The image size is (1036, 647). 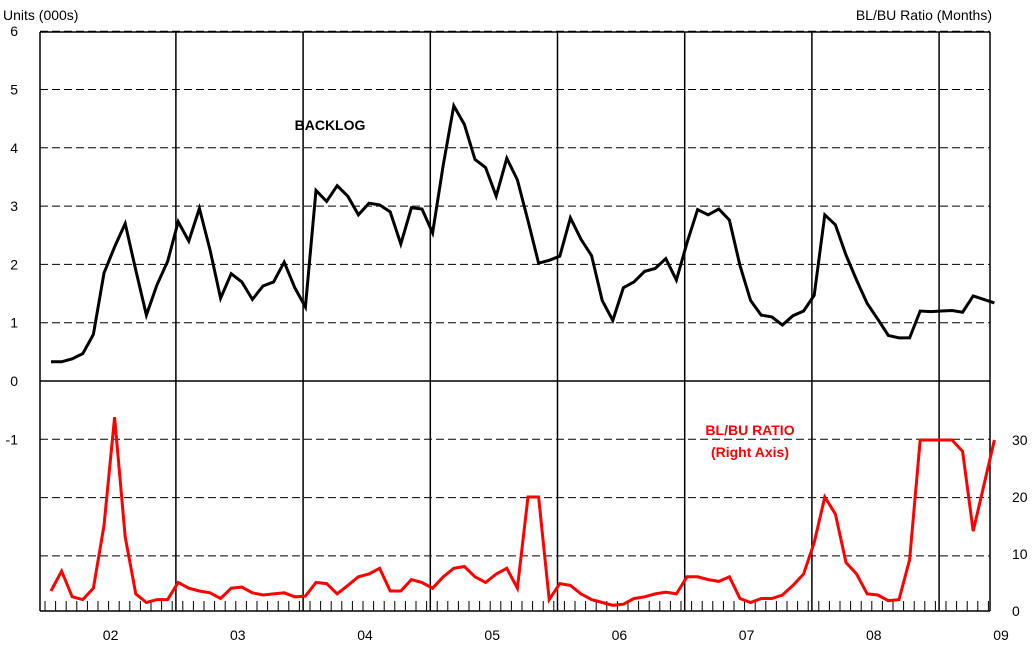 What do you see at coordinates (492, 635) in the screenshot?
I see `x-tick-label: 05` at bounding box center [492, 635].